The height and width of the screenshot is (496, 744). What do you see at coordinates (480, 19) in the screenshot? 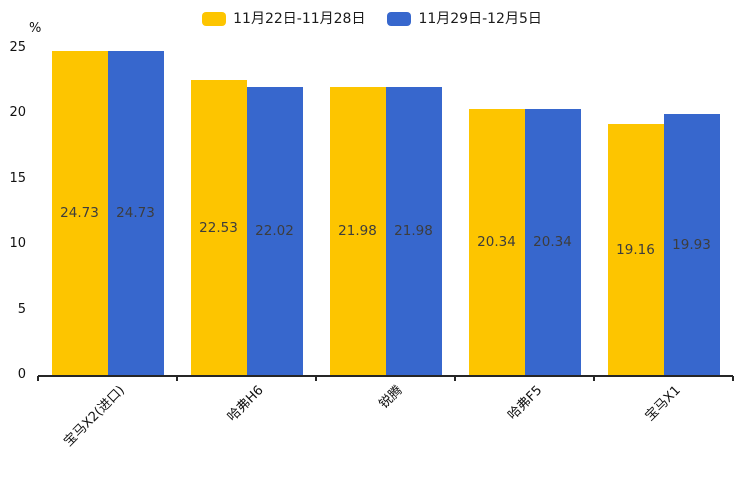
I see `legend-label-week2: 11月29日-12月5日` at bounding box center [480, 19].